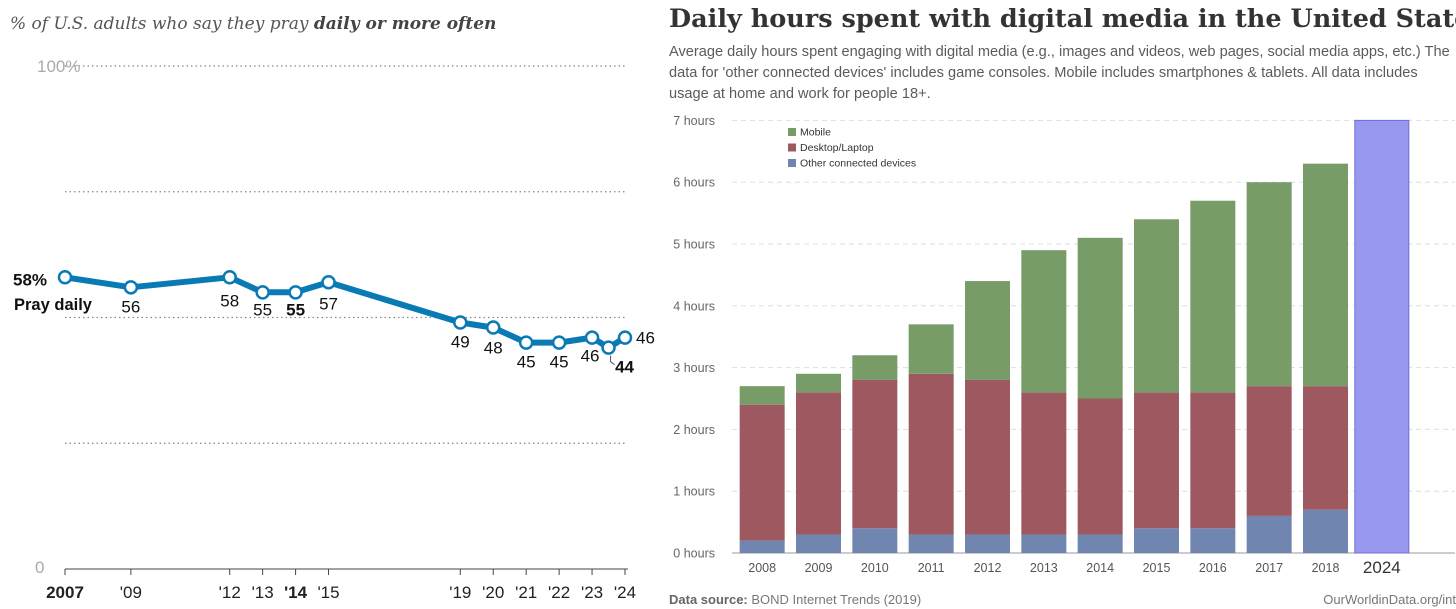 The width and height of the screenshot is (1456, 609). I want to click on x-tick-label: 2014, so click(1100, 568).